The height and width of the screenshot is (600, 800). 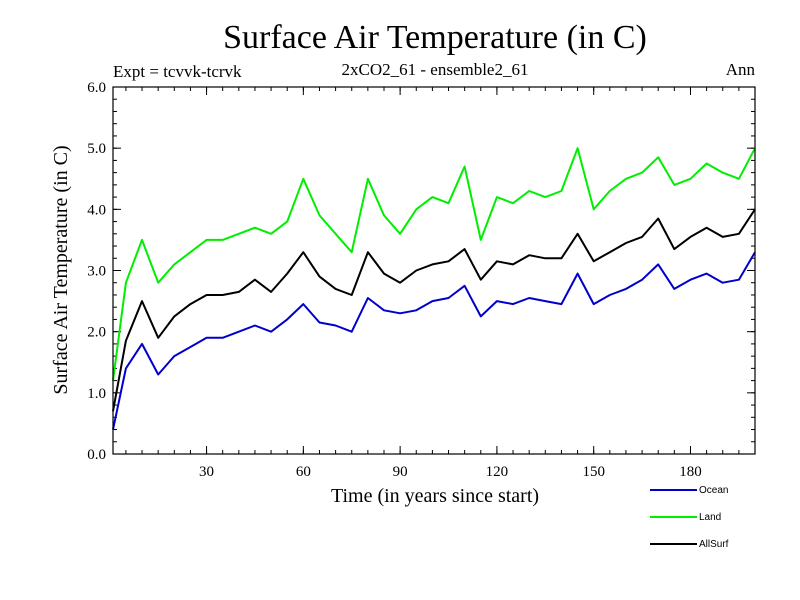 I want to click on legend-label-land: Land, so click(x=710, y=517).